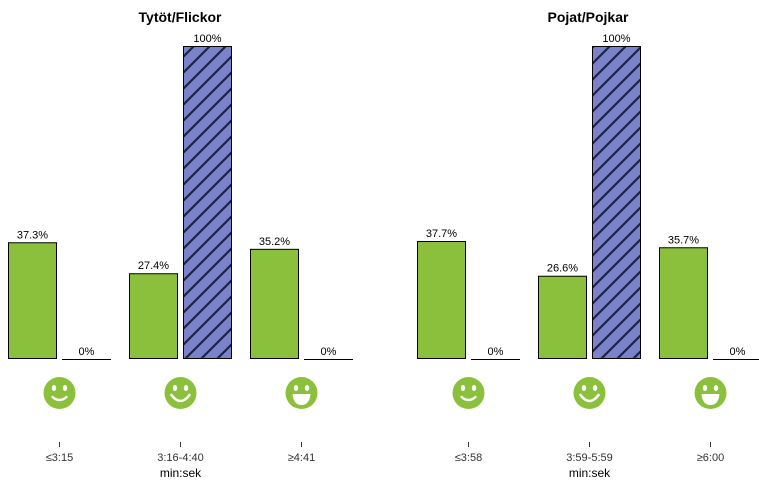 The image size is (759, 484). I want to click on bar-value-label: 27.4%, so click(153, 266).